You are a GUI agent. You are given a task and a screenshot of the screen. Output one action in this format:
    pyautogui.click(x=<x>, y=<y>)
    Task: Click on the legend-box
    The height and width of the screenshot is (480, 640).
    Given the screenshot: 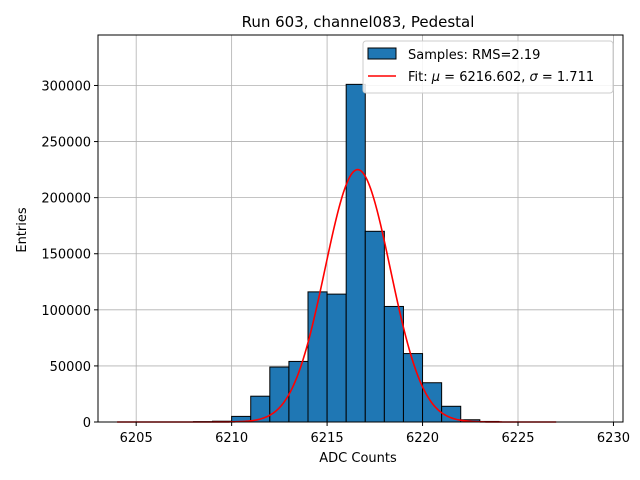 What is the action you would take?
    pyautogui.click(x=488, y=67)
    